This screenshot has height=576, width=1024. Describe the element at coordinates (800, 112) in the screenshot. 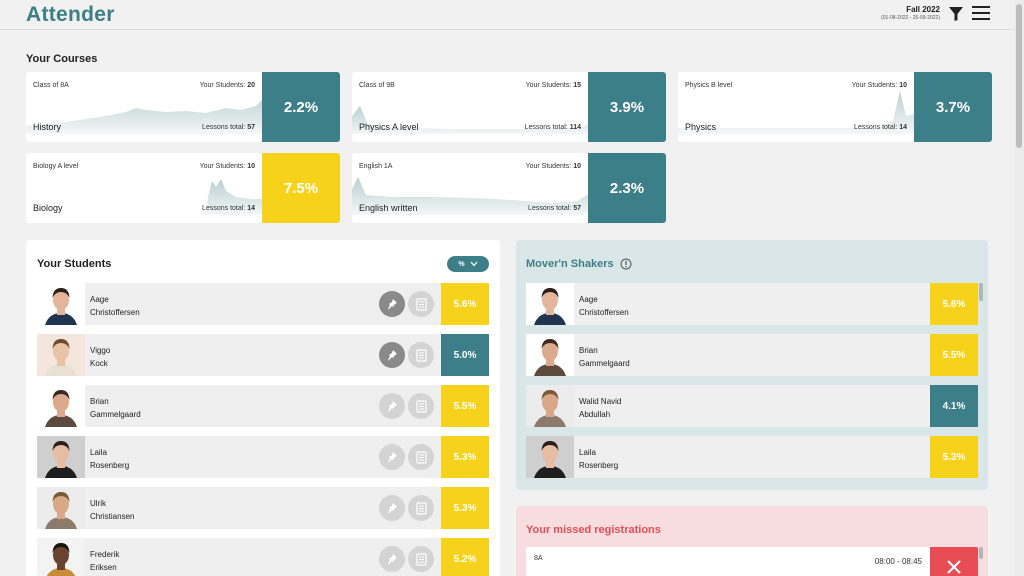

I see `course-trend-sparkline` at that location.